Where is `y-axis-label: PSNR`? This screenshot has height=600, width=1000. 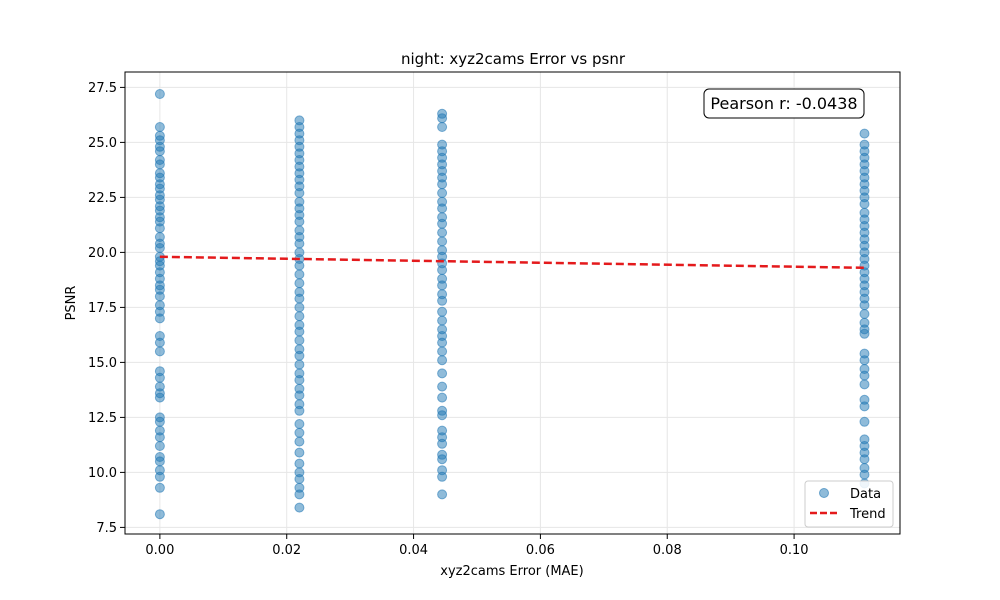
y-axis-label: PSNR is located at coordinates (71, 303).